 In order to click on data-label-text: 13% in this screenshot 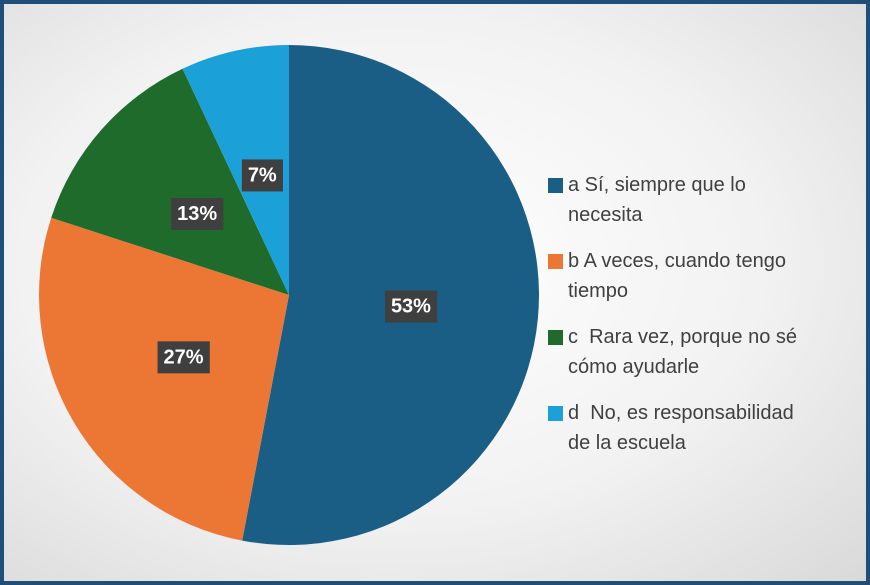, I will do `click(197, 214)`.